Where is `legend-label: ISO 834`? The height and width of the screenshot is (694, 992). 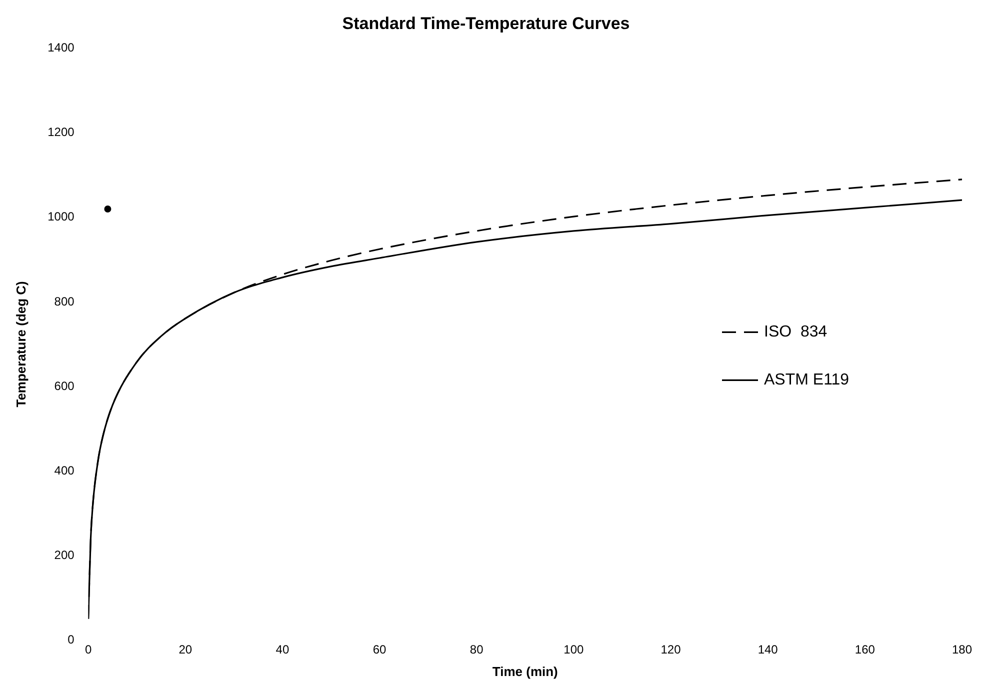 legend-label: ISO 834 is located at coordinates (796, 332).